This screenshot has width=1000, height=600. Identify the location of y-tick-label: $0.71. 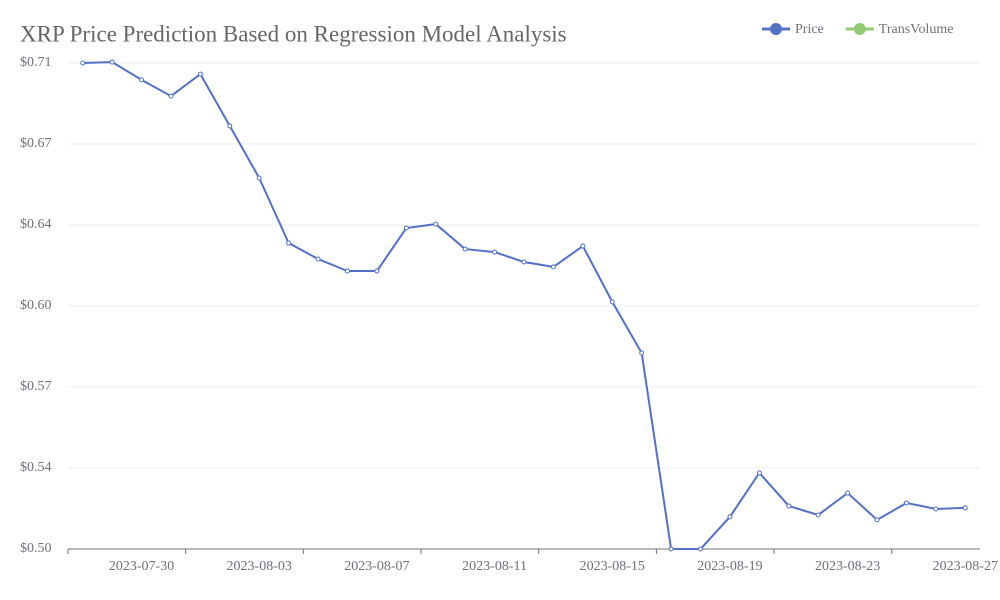
(36, 62).